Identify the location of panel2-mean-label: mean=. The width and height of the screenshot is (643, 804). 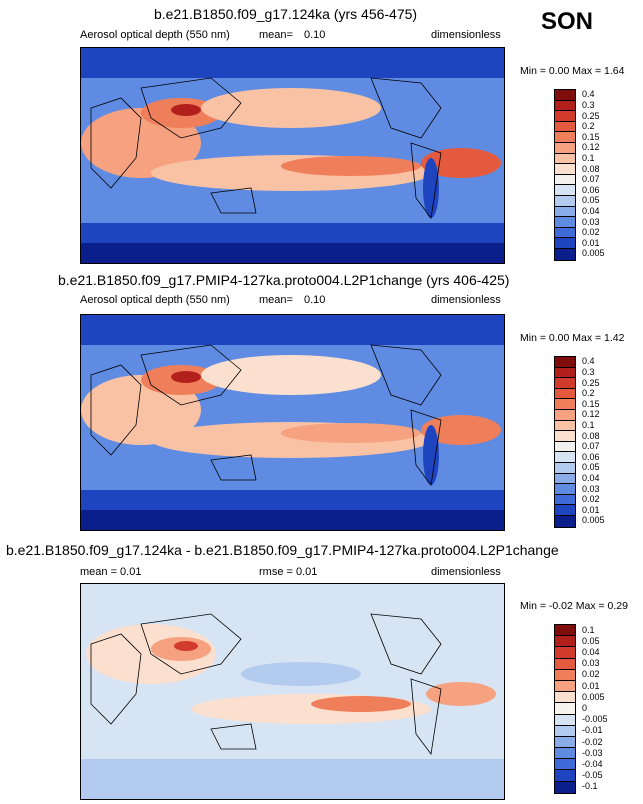
(276, 300).